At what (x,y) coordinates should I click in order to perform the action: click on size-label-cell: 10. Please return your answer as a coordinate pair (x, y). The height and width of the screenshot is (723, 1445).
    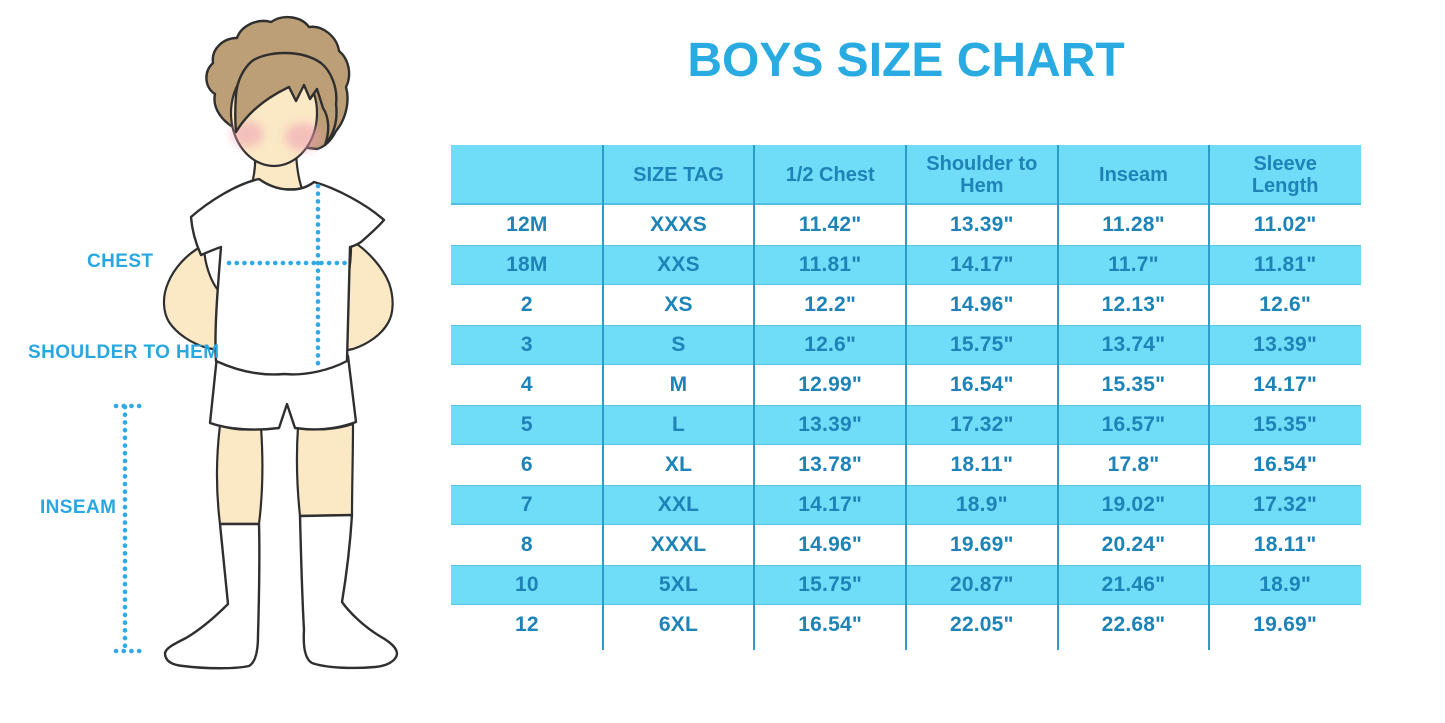
    Looking at the image, I should click on (526, 585).